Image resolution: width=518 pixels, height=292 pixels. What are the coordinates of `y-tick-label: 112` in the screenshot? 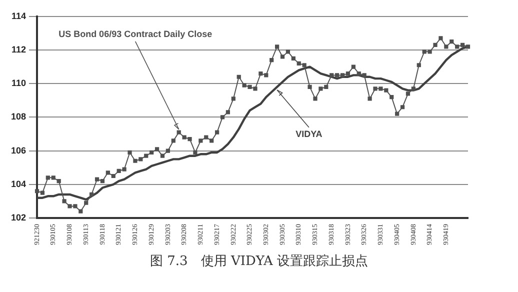 It's located at (18, 49).